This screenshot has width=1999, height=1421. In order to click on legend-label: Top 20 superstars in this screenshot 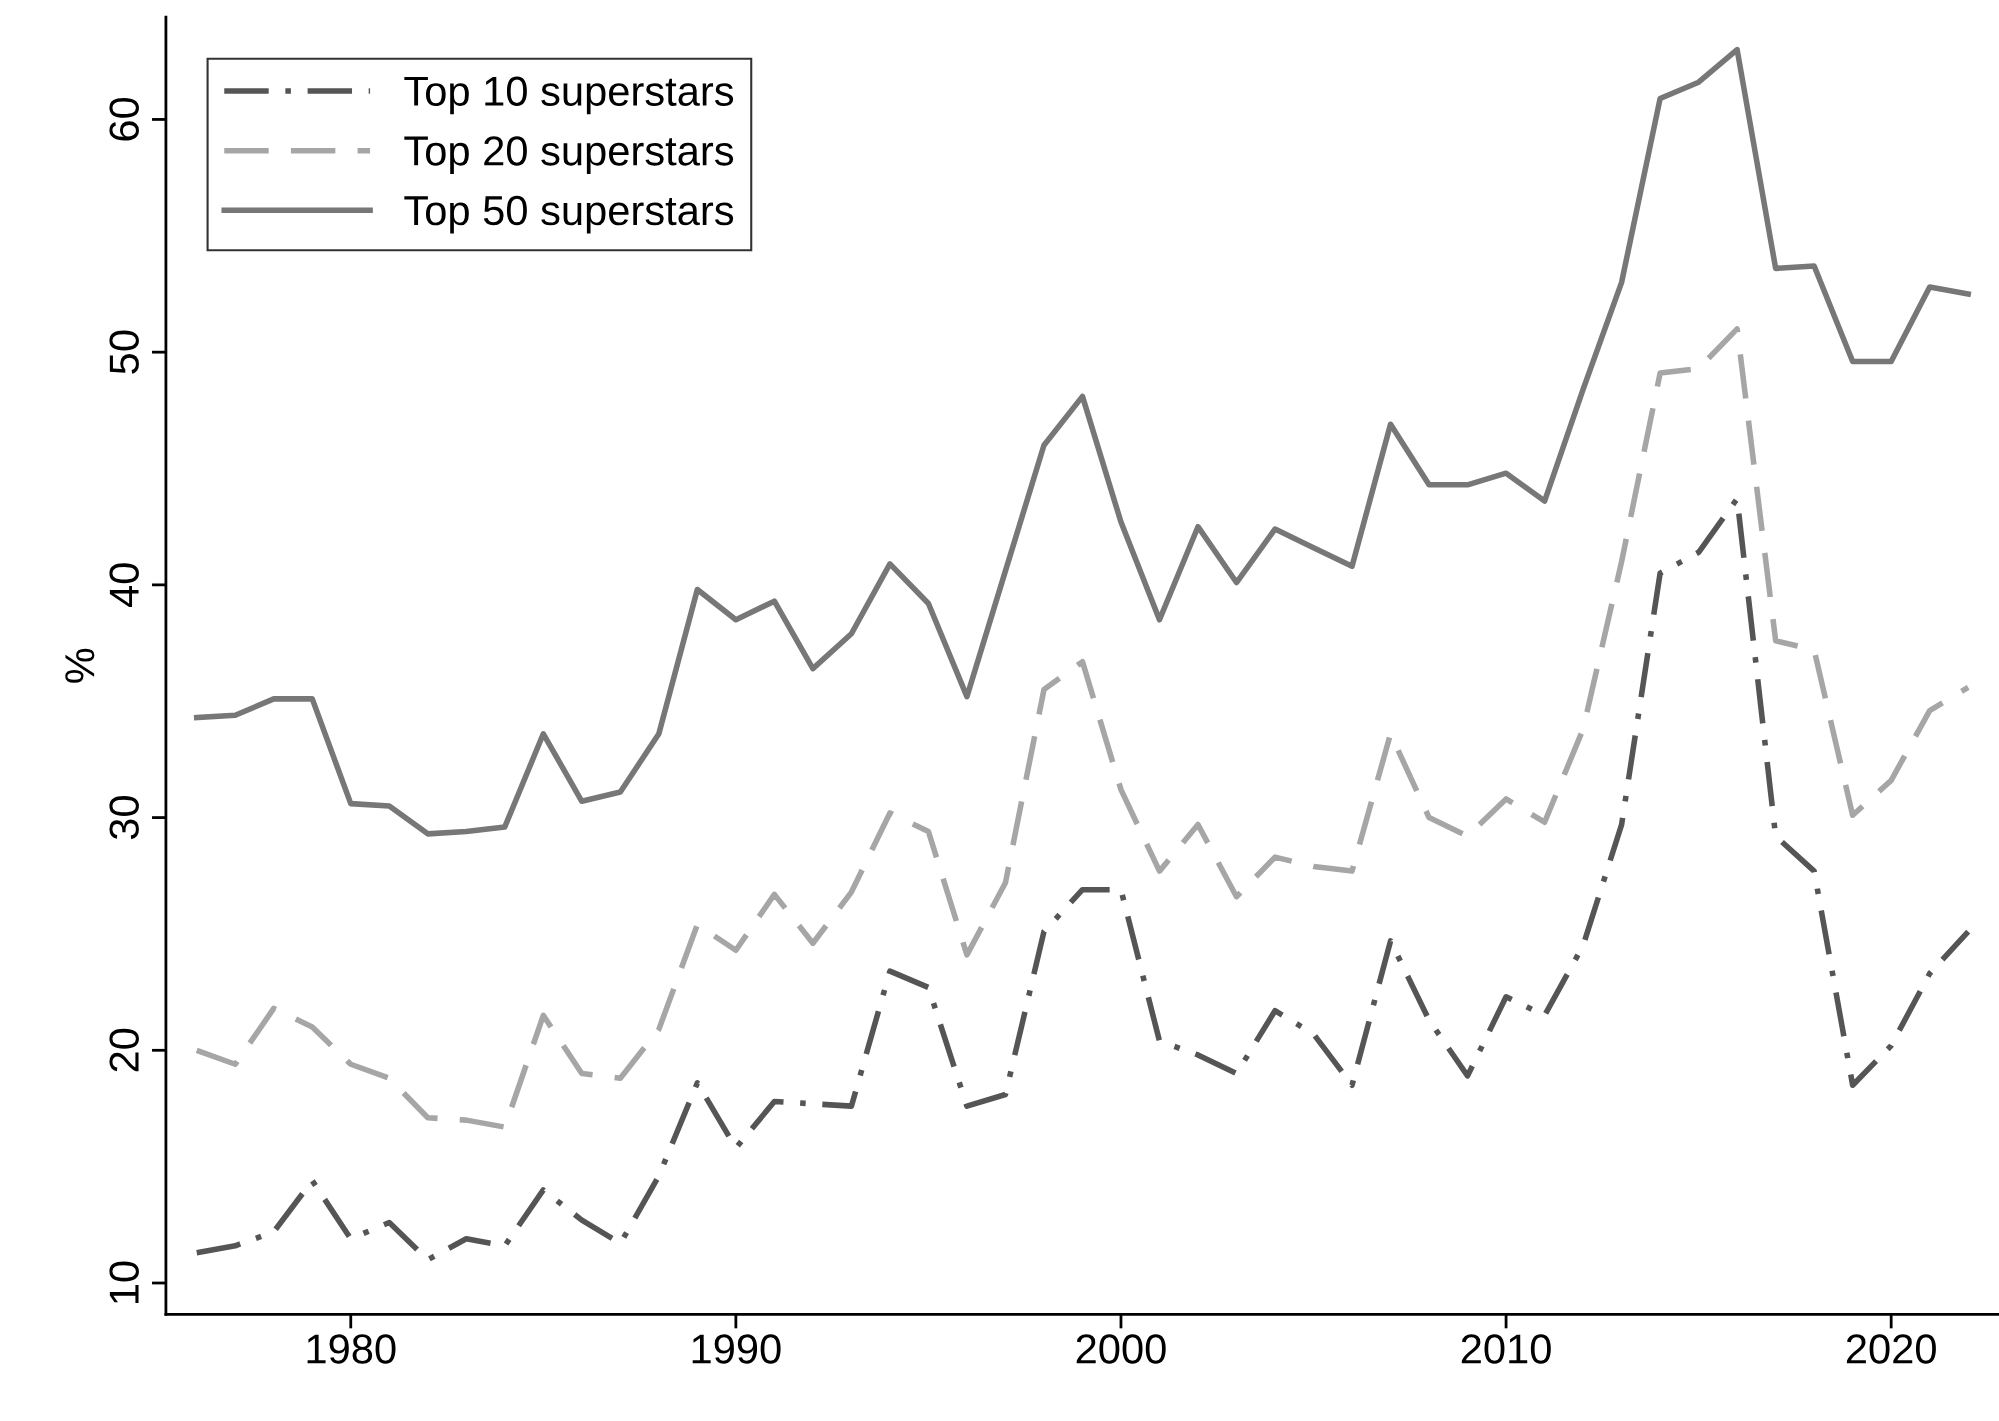, I will do `click(569, 155)`.